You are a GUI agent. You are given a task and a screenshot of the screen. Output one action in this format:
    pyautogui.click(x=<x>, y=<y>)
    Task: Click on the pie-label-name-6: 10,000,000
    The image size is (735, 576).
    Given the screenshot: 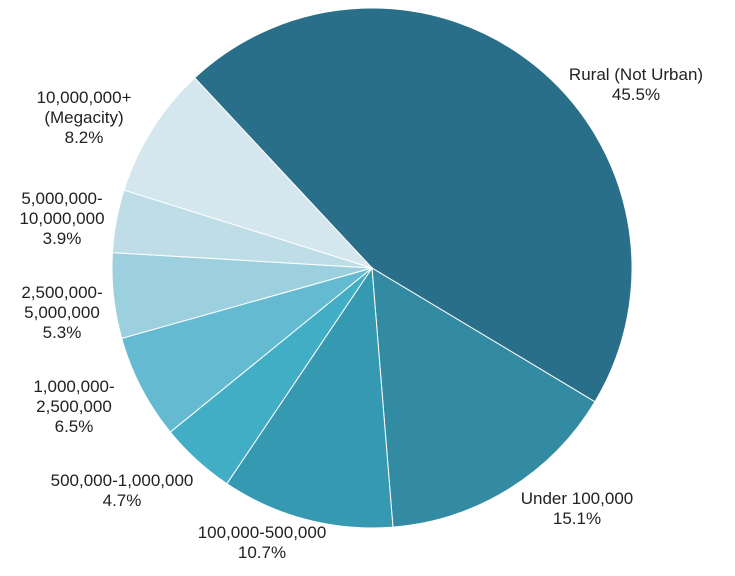 What is the action you would take?
    pyautogui.click(x=61, y=218)
    